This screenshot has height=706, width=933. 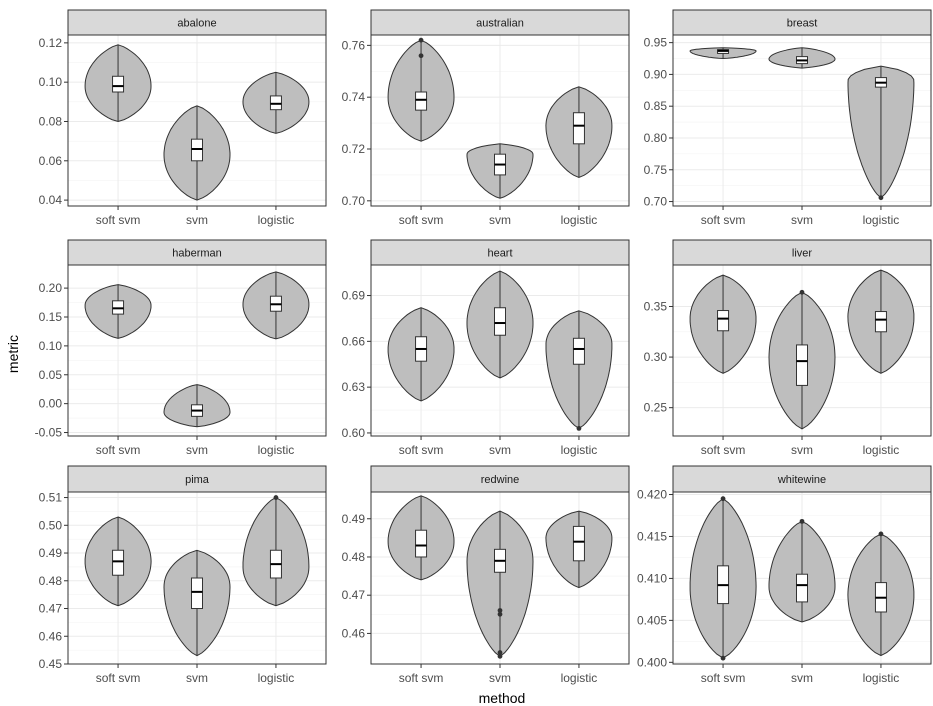 I want to click on facet-strip-label: liver, so click(x=802, y=254).